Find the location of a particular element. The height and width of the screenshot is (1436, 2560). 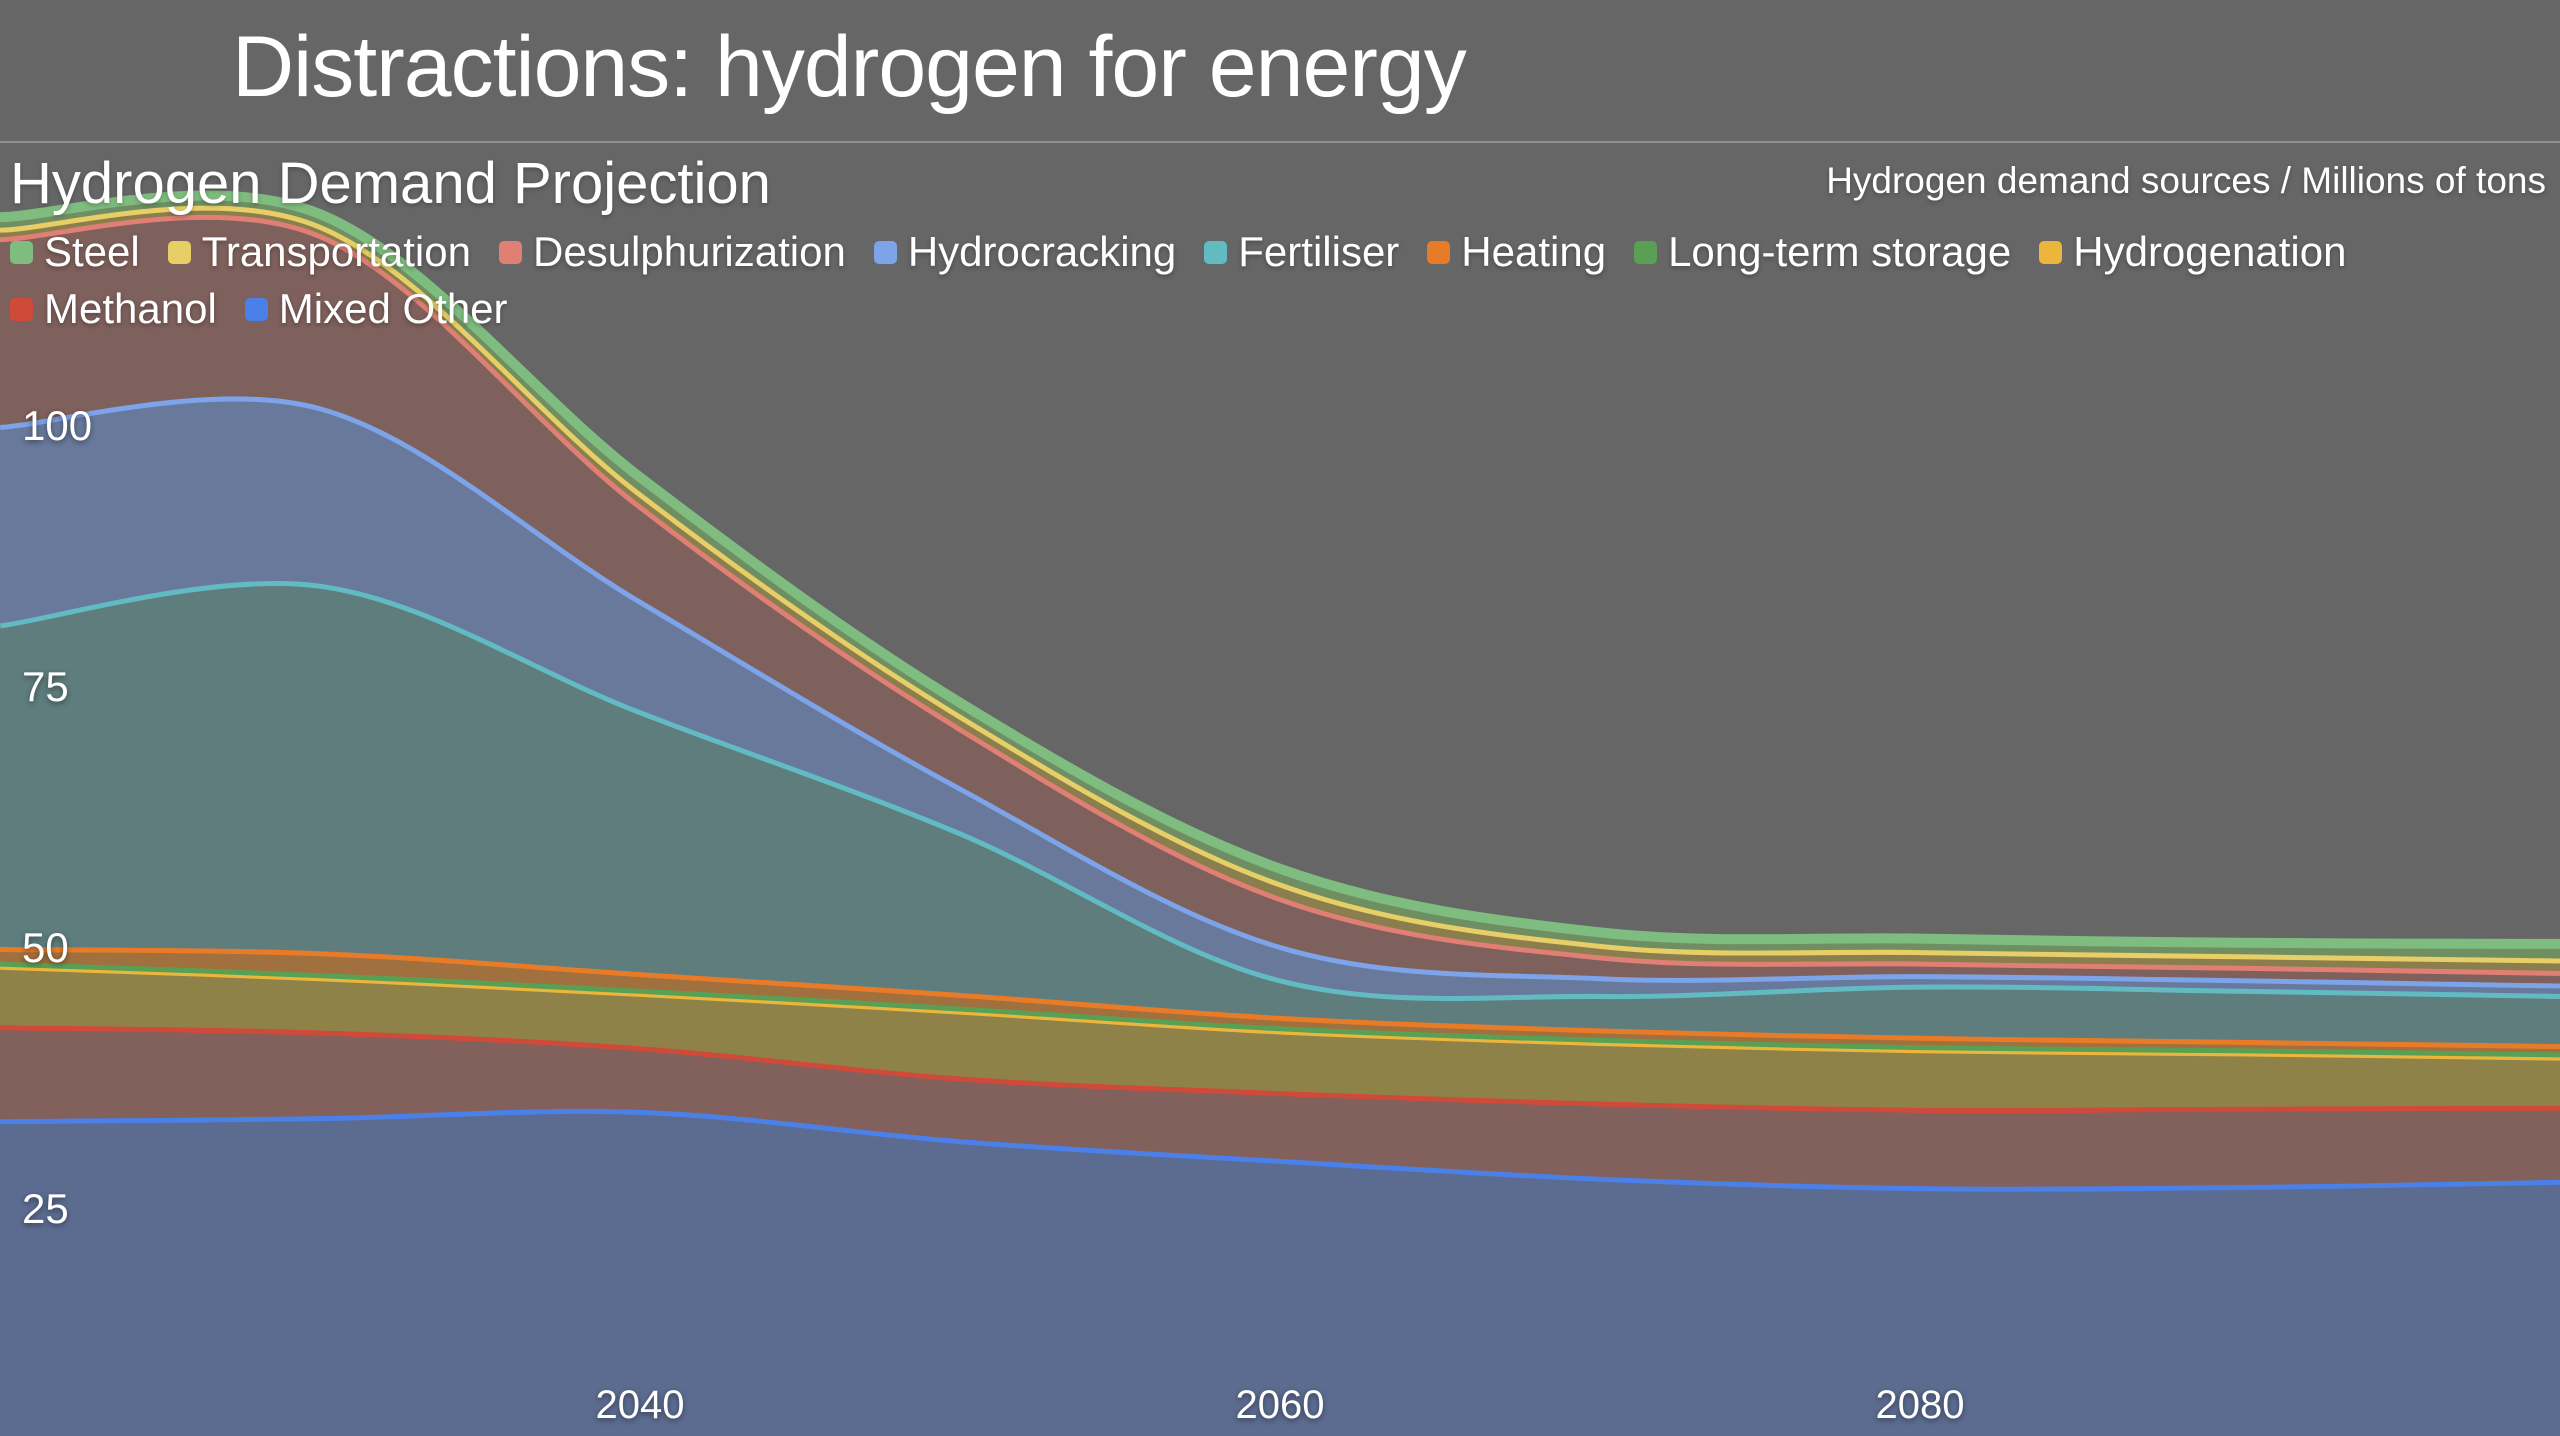

legend-swatch-mixed-other is located at coordinates (256, 309).